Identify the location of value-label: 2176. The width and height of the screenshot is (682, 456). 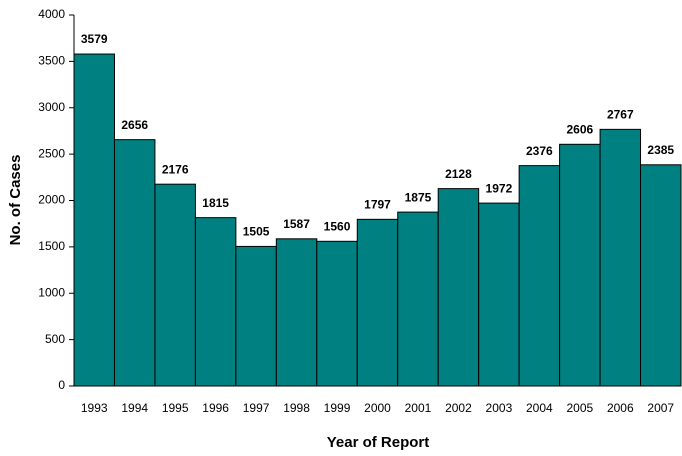
(175, 169).